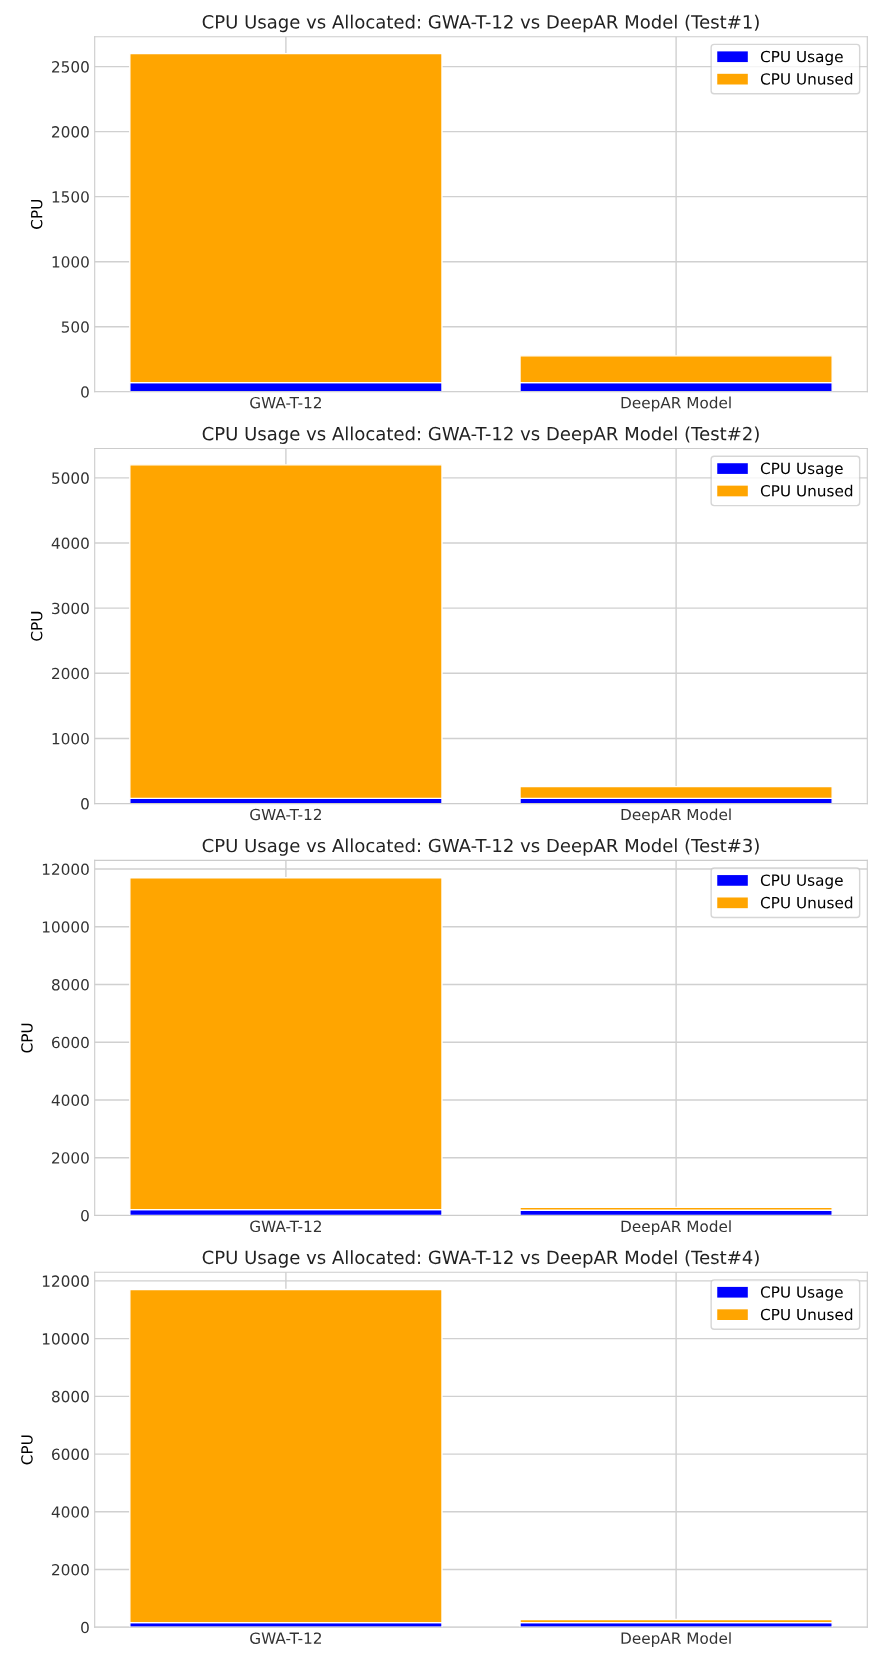 The image size is (885, 1669). Describe the element at coordinates (480, 23) in the screenshot. I see `chart-title: CPU Usage vs Allocated: GWA-T-12 vs DeepAR Model (Test#1)` at that location.